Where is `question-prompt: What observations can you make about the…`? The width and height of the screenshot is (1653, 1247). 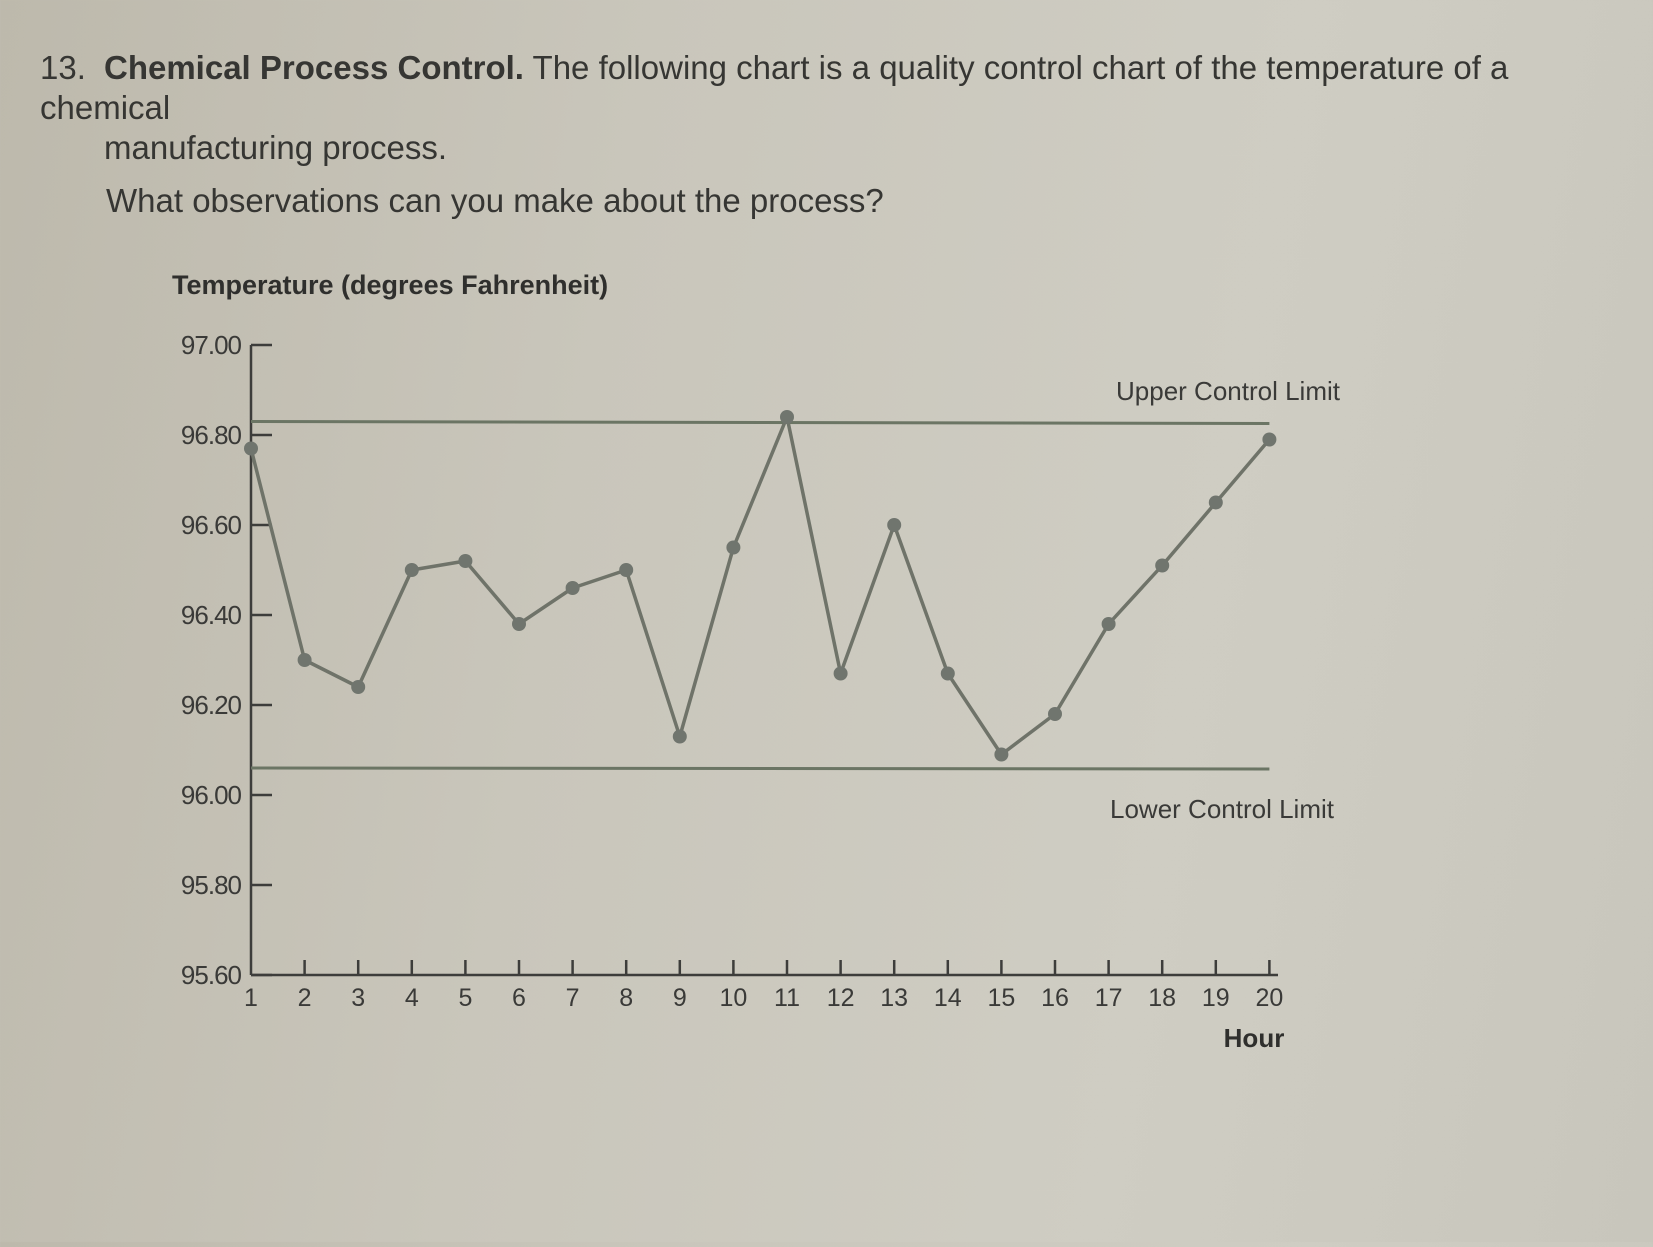
question-prompt: What observations can you make about the… is located at coordinates (495, 200).